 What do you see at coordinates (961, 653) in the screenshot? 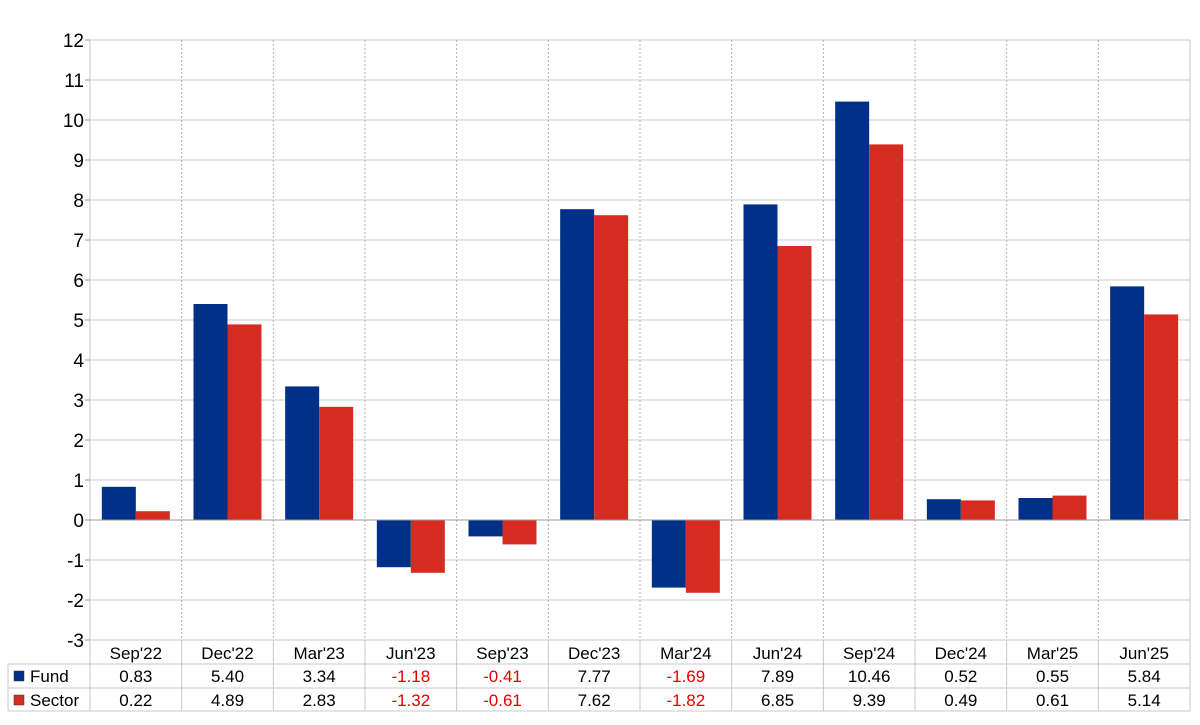
I see `x-category-label: Dec'24` at bounding box center [961, 653].